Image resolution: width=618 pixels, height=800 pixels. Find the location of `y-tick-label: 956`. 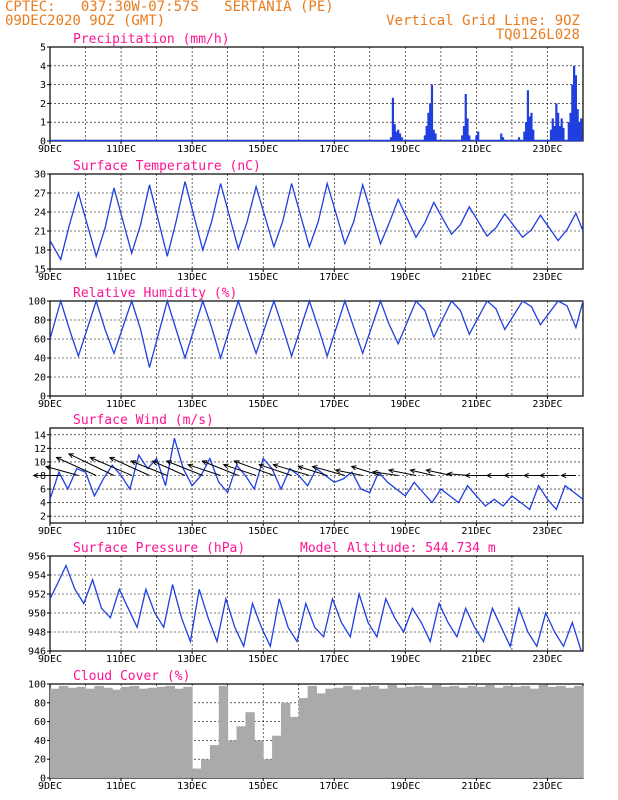

y-tick-label: 956 is located at coordinates (37, 557).